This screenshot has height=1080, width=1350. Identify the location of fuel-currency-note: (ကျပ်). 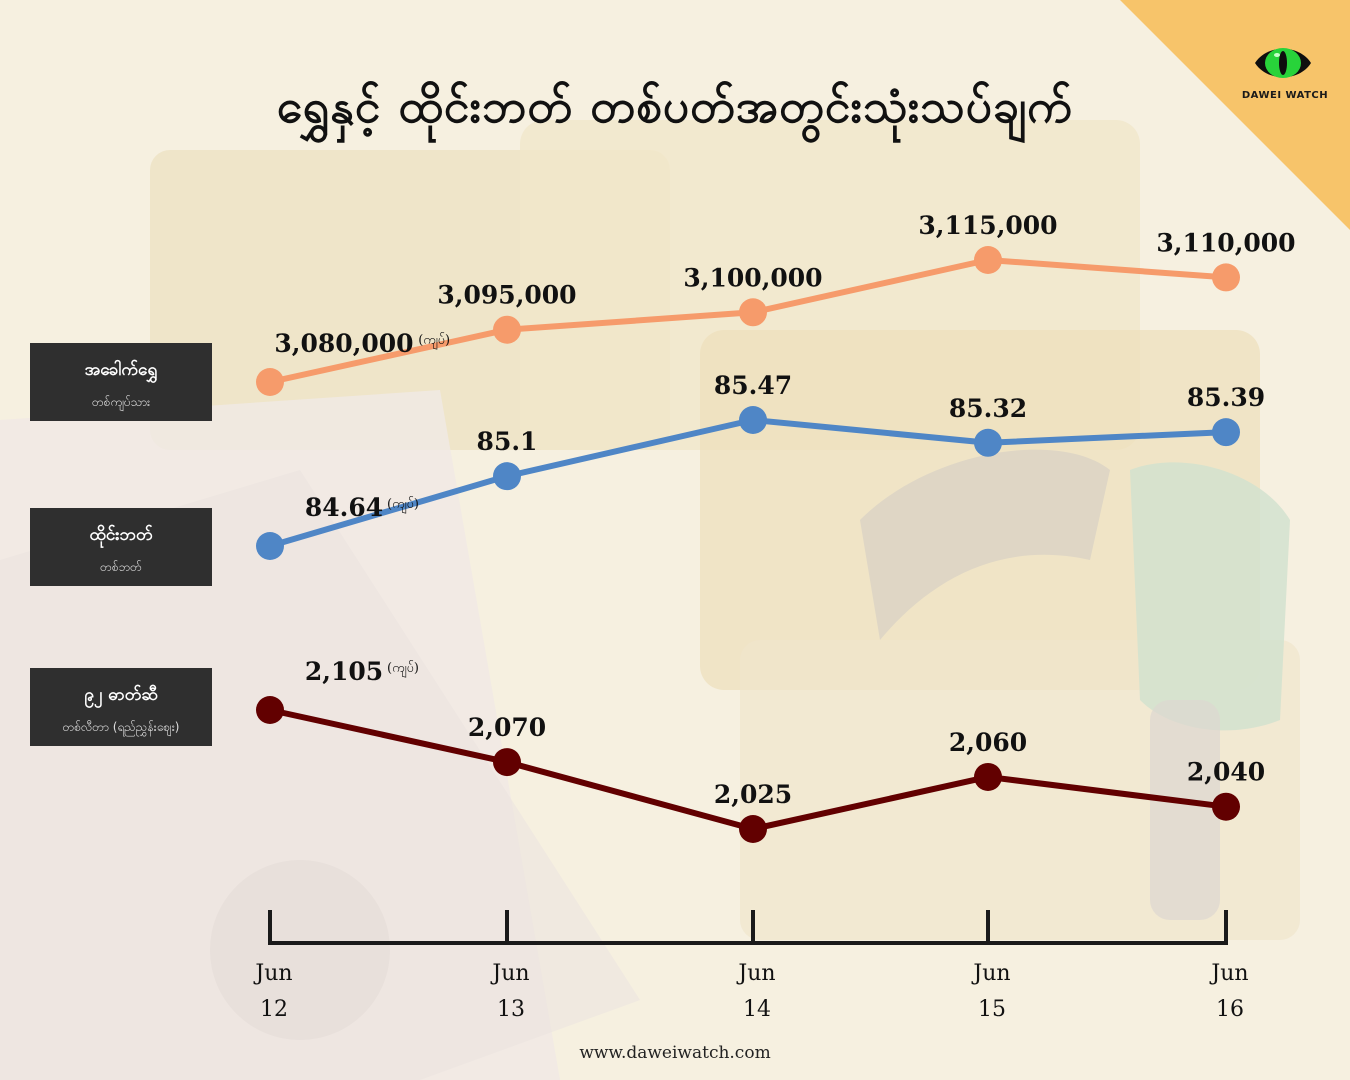
(403, 669).